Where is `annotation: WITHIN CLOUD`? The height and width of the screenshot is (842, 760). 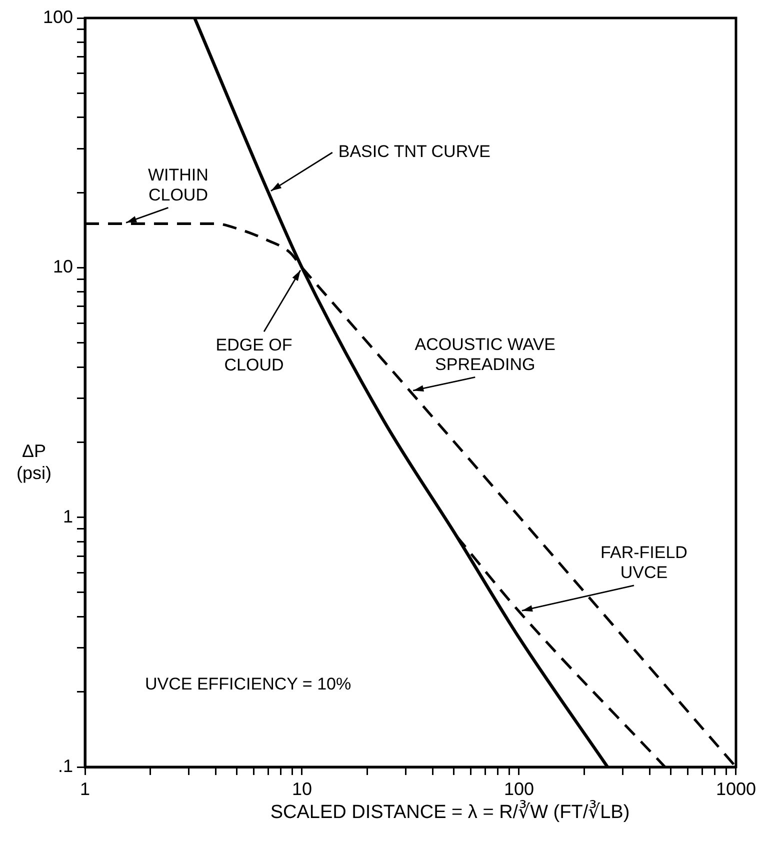
annotation: WITHIN CLOUD is located at coordinates (178, 184).